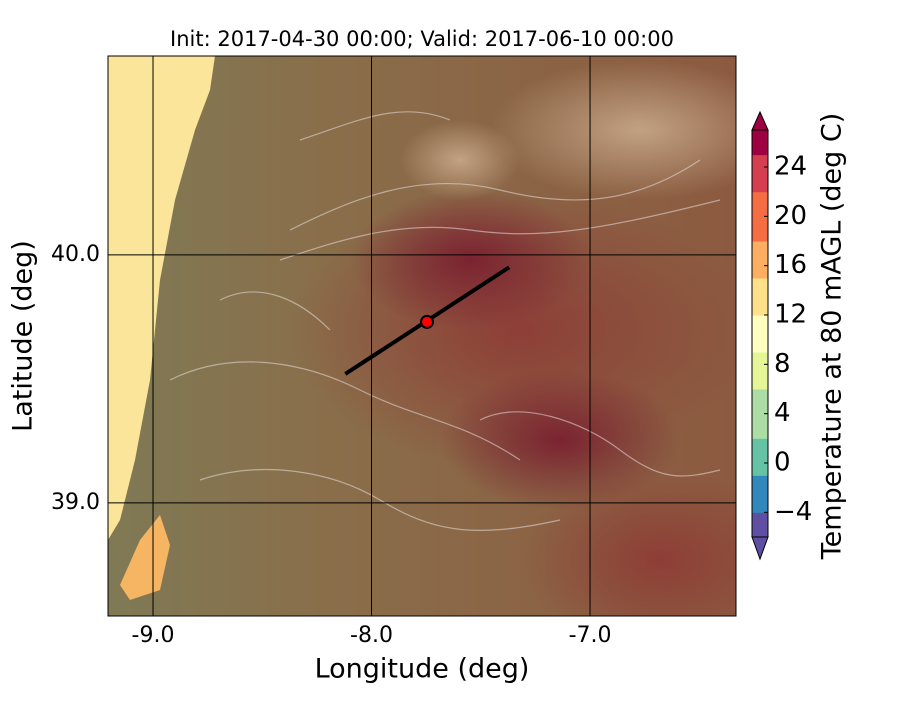 The image size is (900, 704). I want to click on x-tick-label: -9.0, so click(153, 635).